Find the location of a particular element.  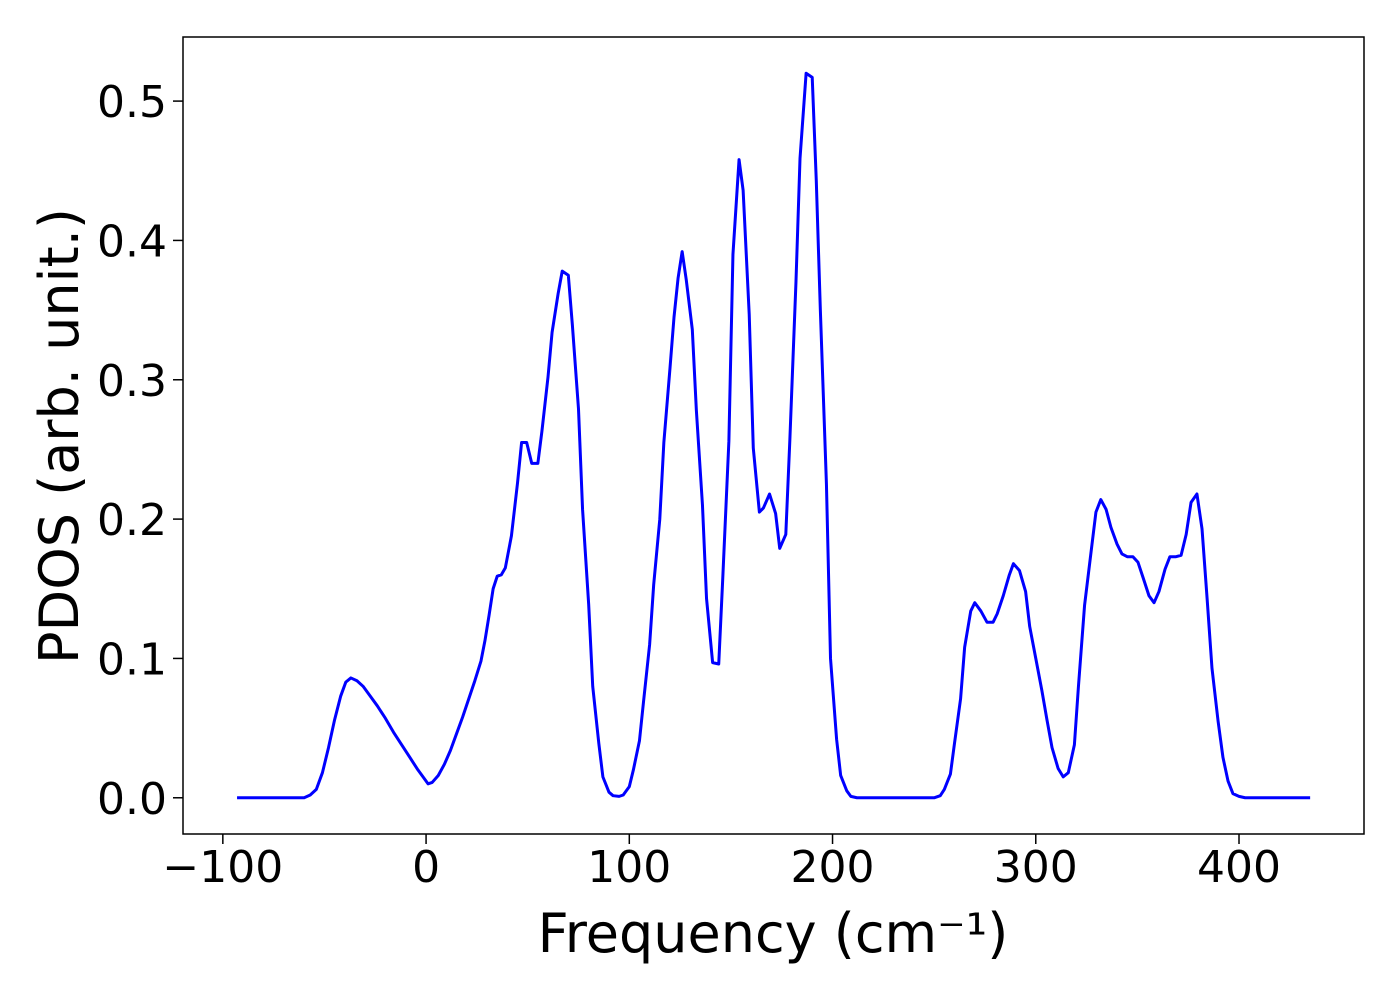

x-axis-label: Frequency (cm⁻¹) is located at coordinates (773, 933).